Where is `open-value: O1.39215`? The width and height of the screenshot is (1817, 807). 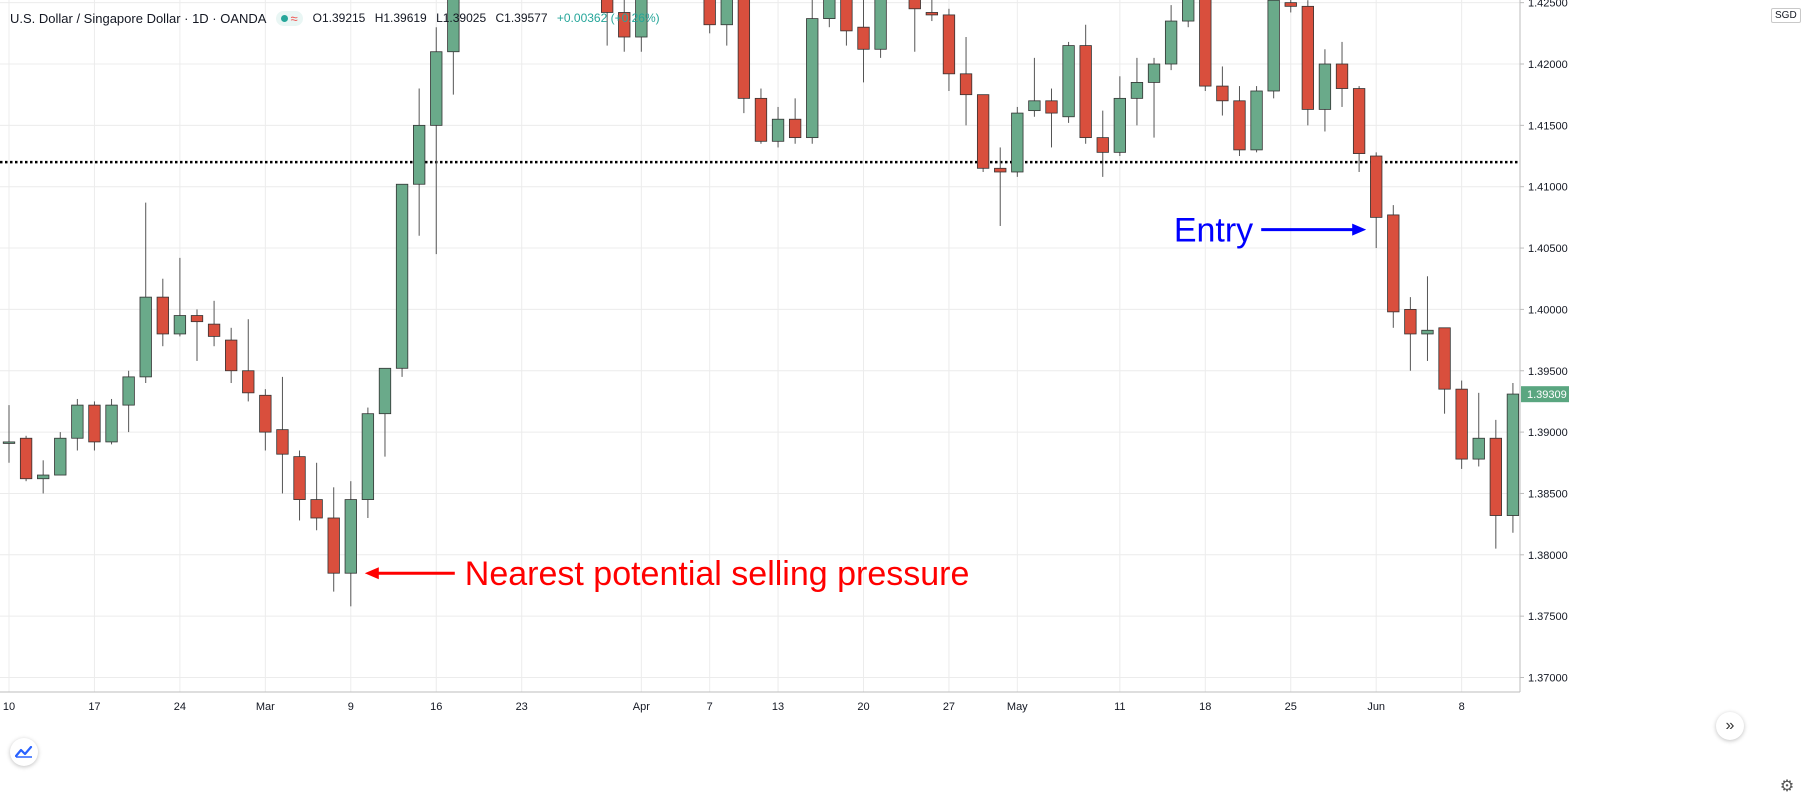 open-value: O1.39215 is located at coordinates (339, 18).